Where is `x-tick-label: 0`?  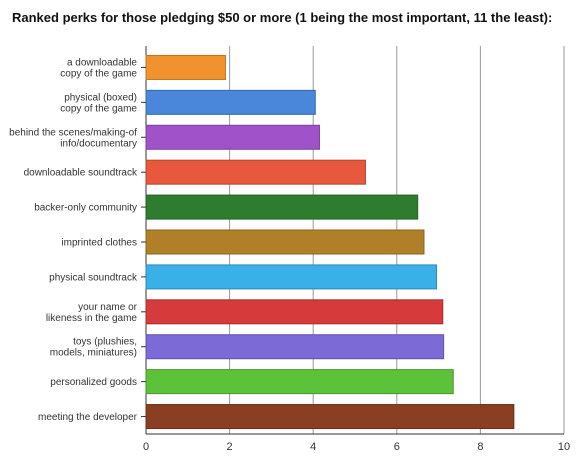 x-tick-label: 0 is located at coordinates (146, 447).